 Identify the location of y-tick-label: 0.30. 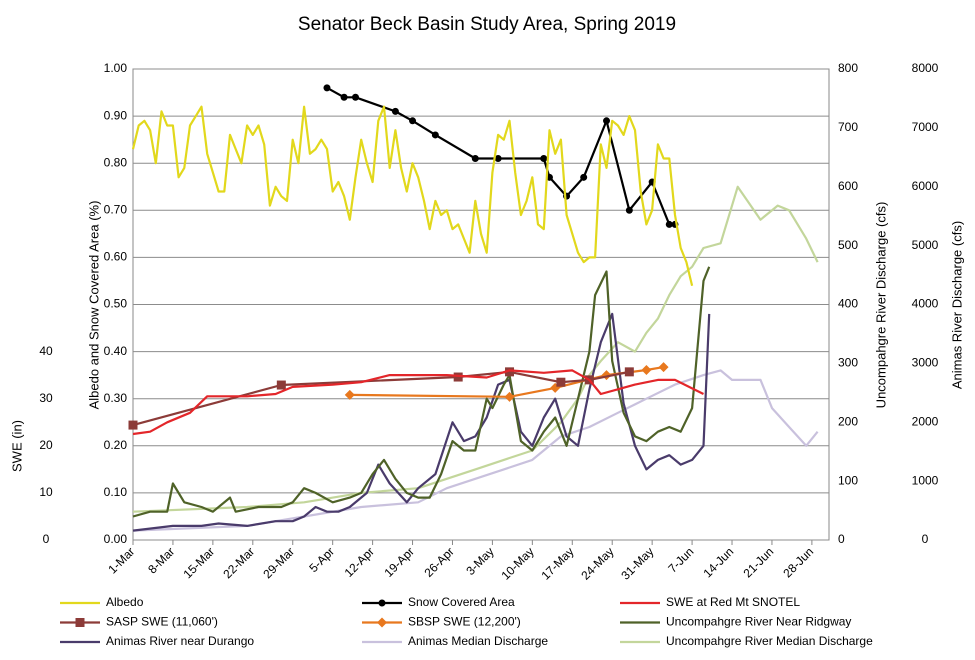
(116, 398).